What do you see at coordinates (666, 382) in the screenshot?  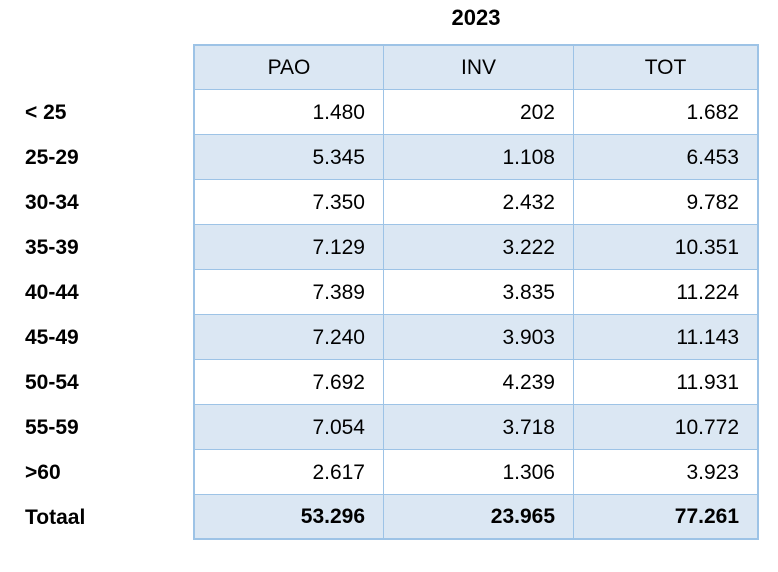 I see `cell-tot: 11.931` at bounding box center [666, 382].